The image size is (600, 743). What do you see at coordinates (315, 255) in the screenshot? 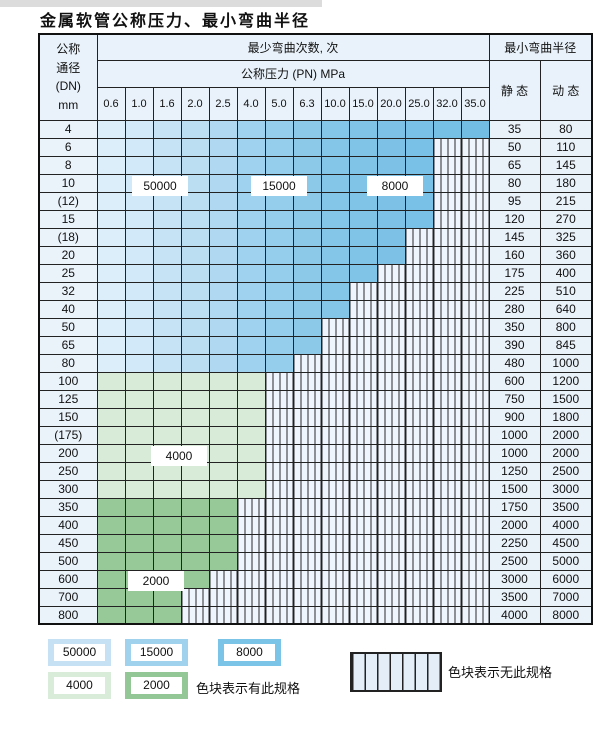
I see `table-row: 20 160 360` at bounding box center [315, 255].